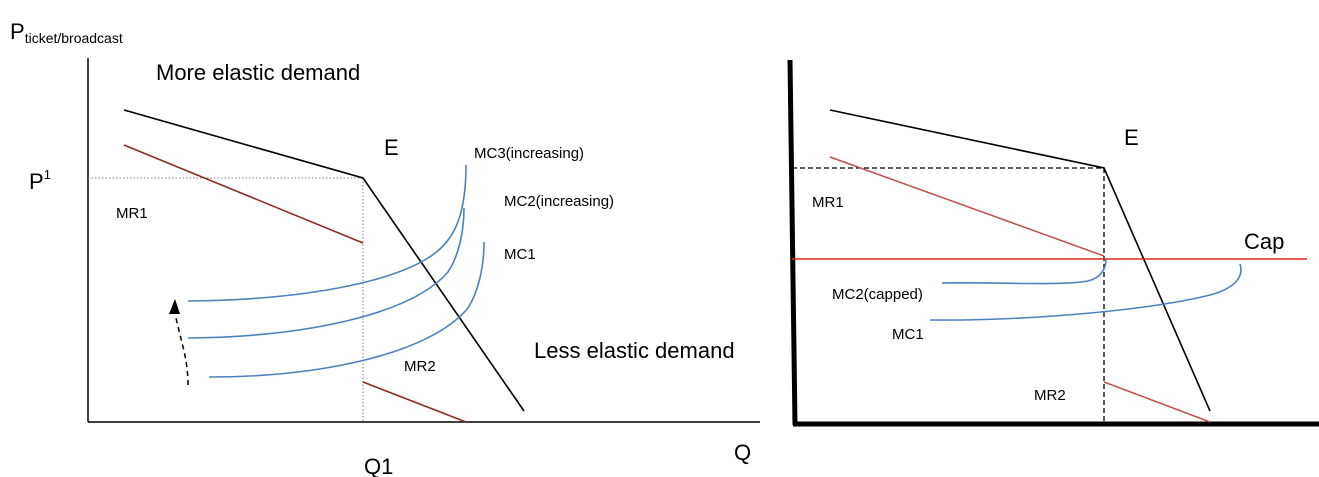 The image size is (1319, 477). I want to click on left-mr2-label: MR2, so click(420, 366).